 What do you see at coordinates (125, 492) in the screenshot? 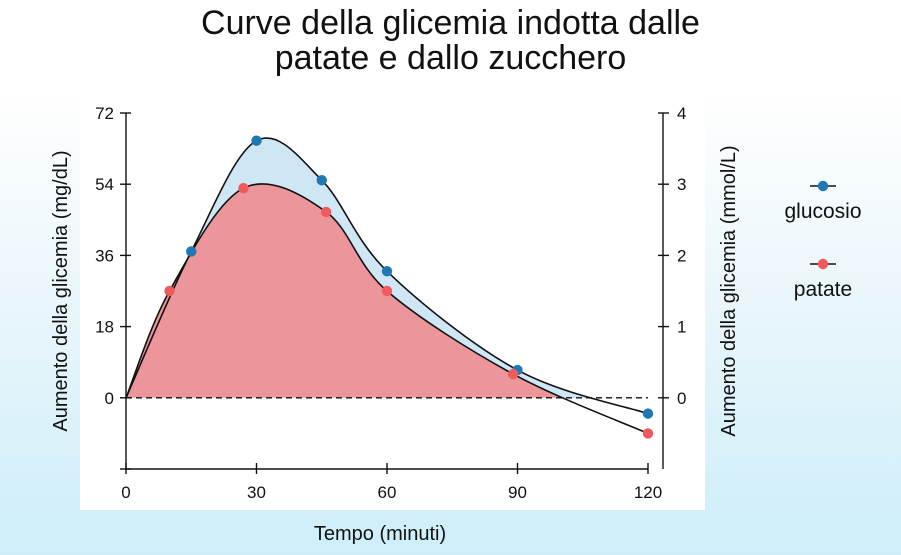
I see `x-tick-label-0: 0` at bounding box center [125, 492].